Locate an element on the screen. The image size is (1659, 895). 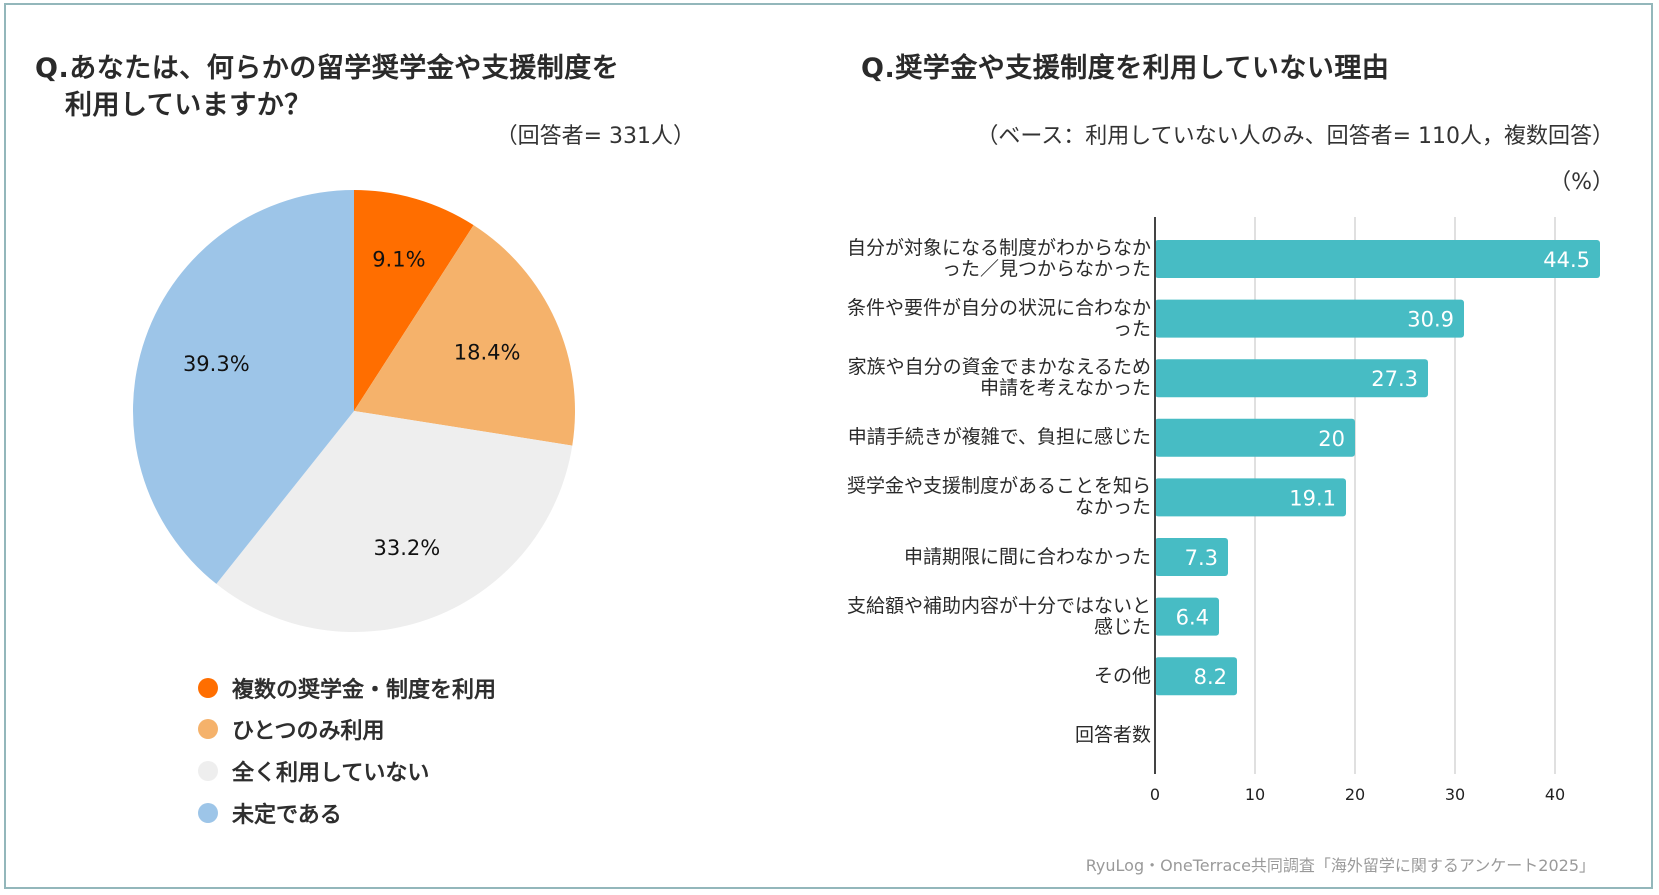
bar-title: Q.奨学金や支援制度を利用していない理由 is located at coordinates (1125, 68).